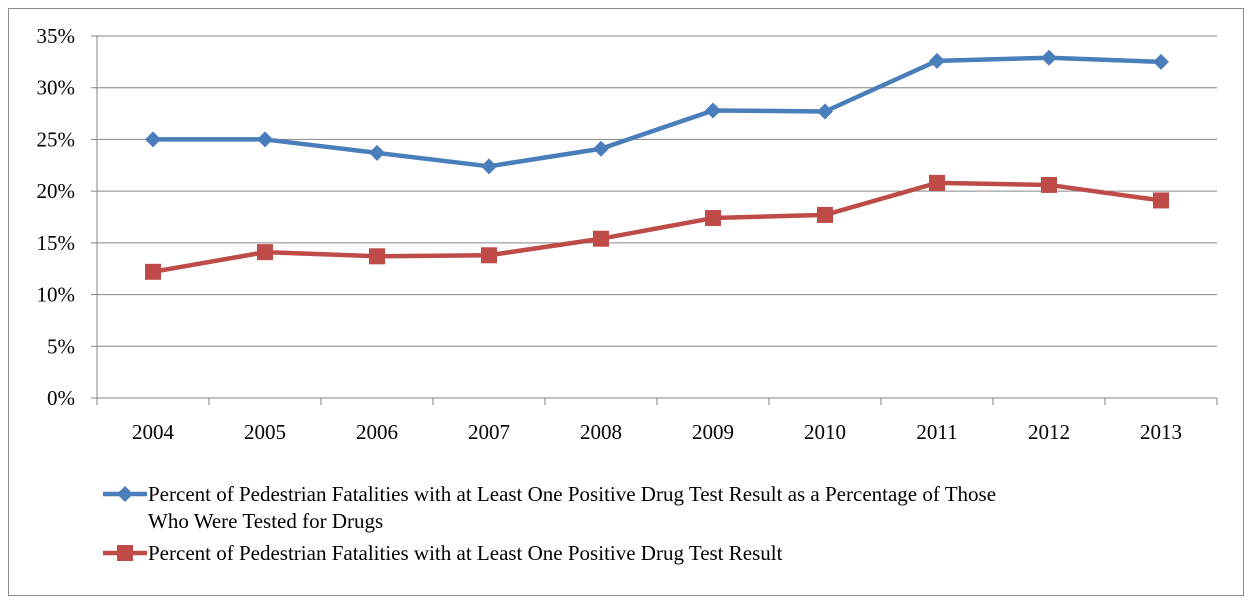 This screenshot has height=605, width=1253. What do you see at coordinates (56, 243) in the screenshot?
I see `y-tick-label: 15%` at bounding box center [56, 243].